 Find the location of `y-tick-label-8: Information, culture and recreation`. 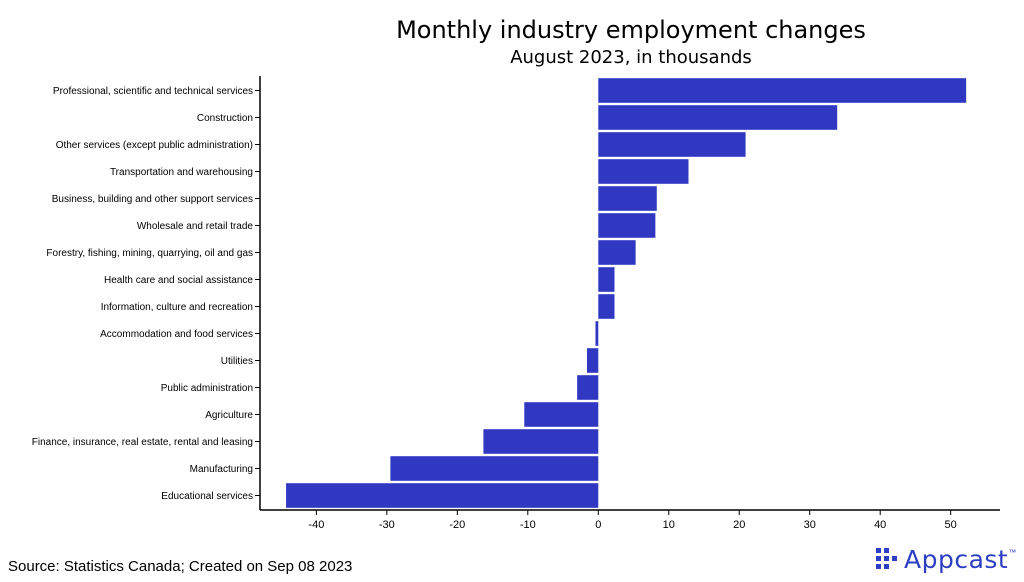

y-tick-label-8: Information, culture and recreation is located at coordinates (177, 307).